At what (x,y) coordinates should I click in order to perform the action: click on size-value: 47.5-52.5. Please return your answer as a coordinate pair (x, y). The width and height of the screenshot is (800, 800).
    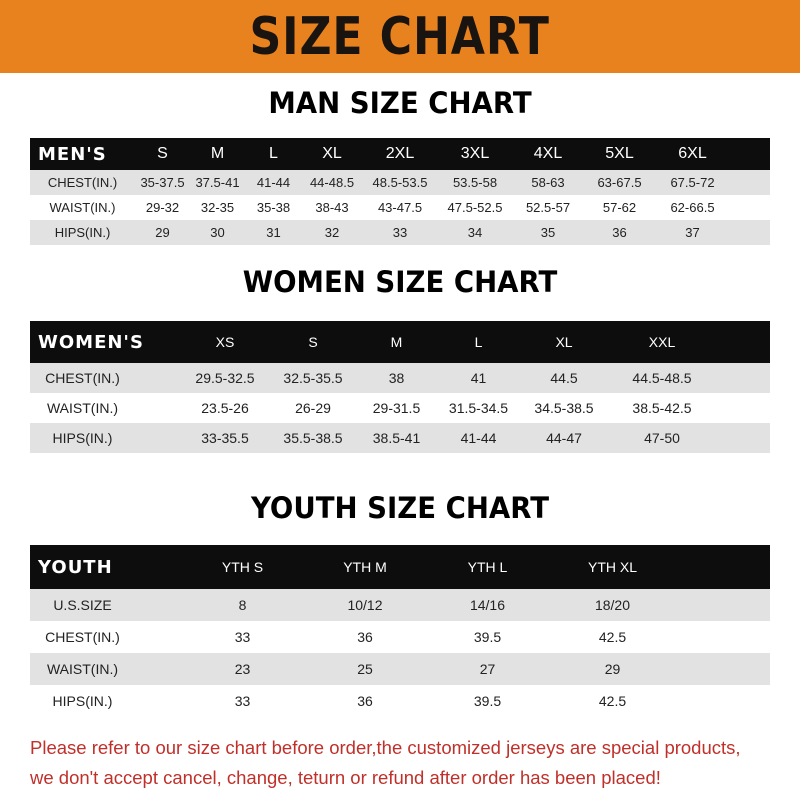
    Looking at the image, I should click on (475, 207).